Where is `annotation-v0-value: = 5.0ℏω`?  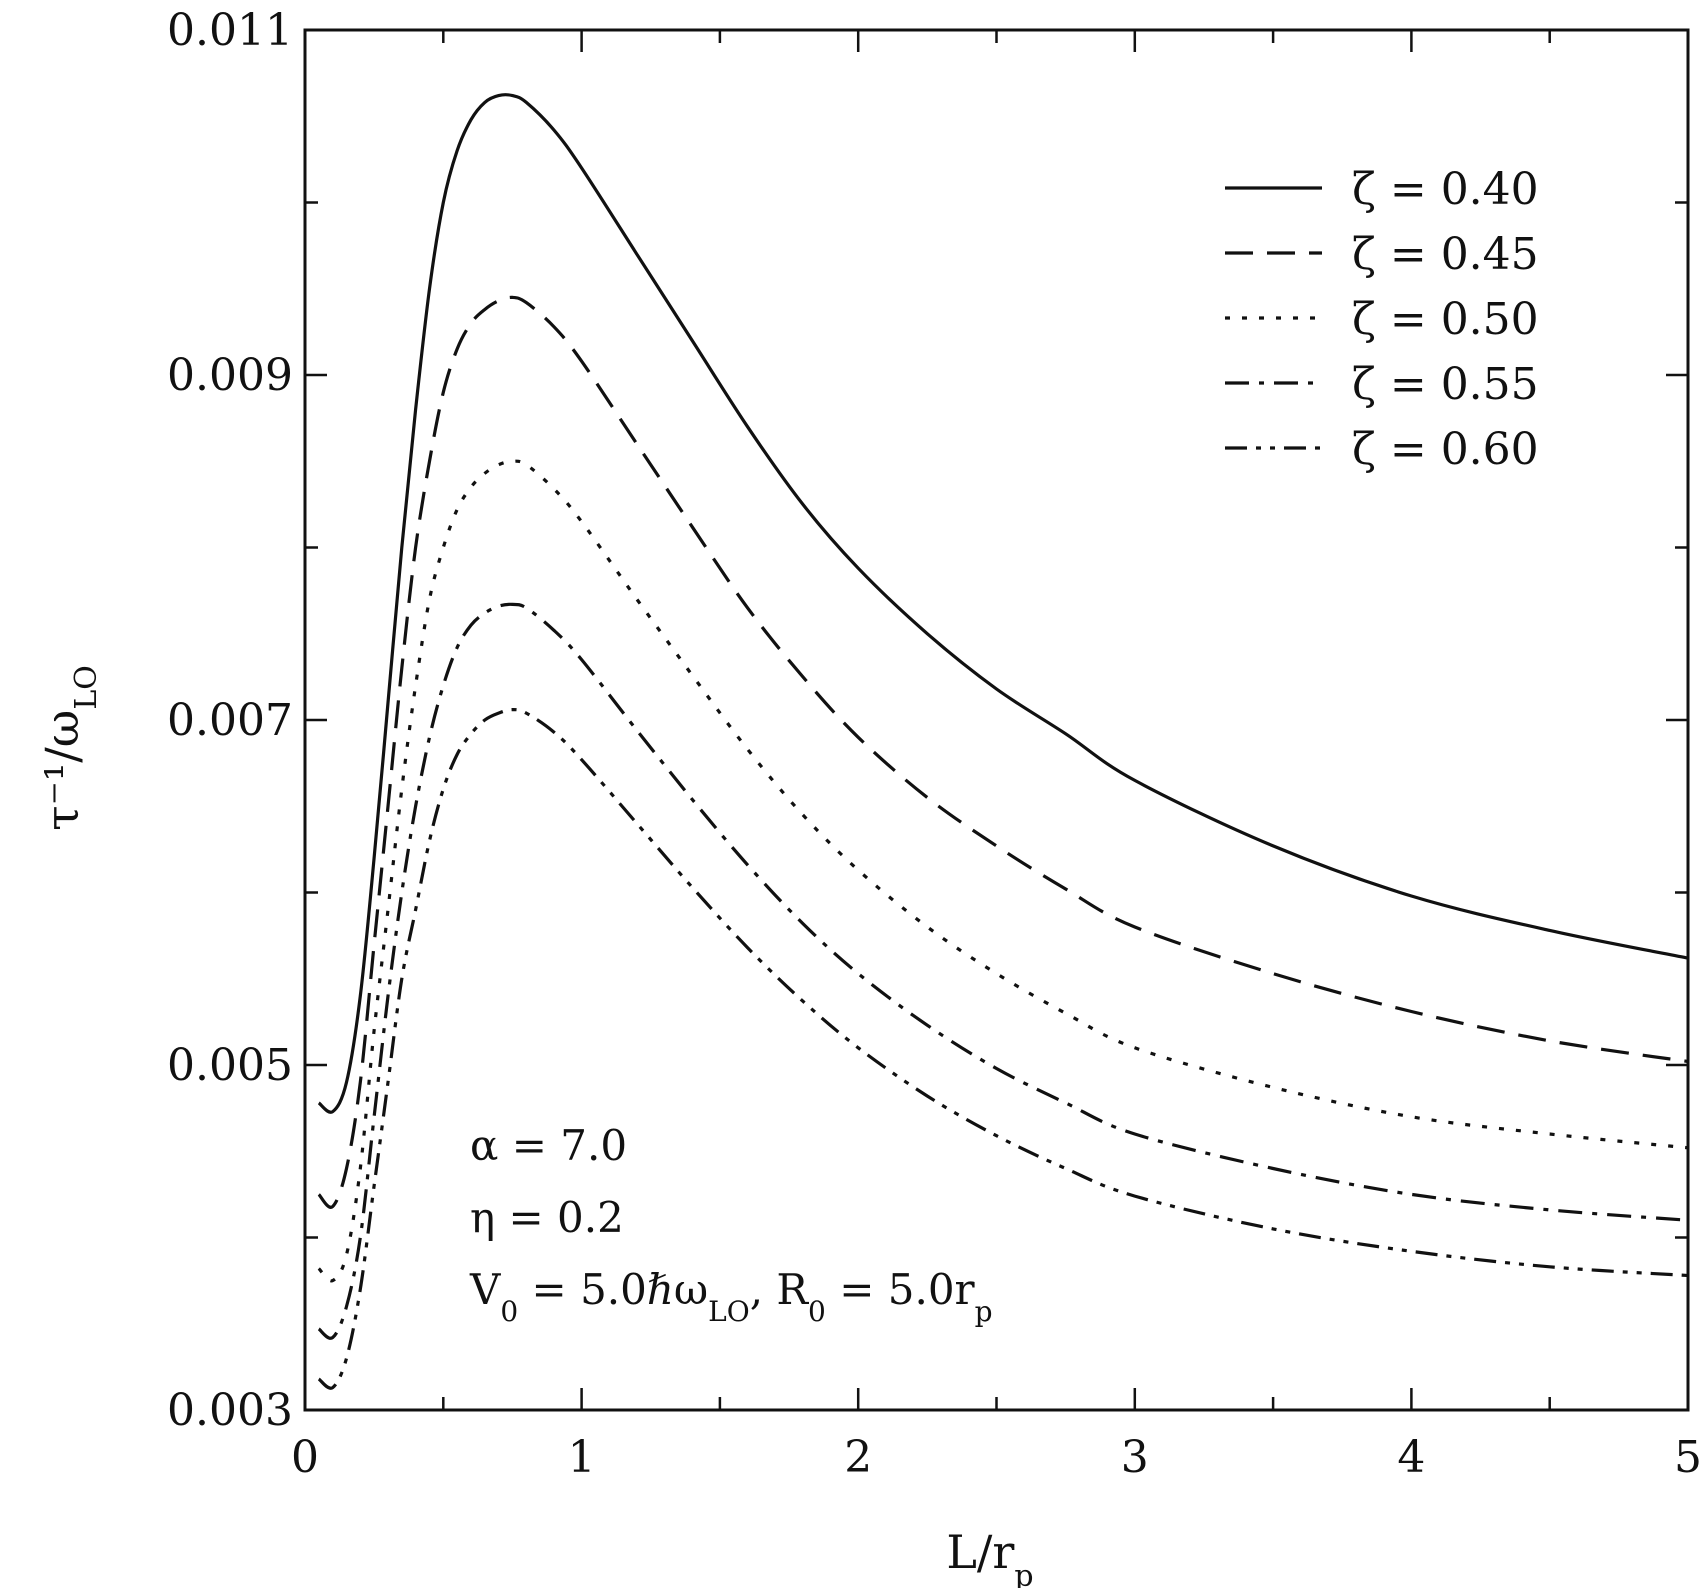
annotation-v0-value: = 5.0ℏω is located at coordinates (613, 1289).